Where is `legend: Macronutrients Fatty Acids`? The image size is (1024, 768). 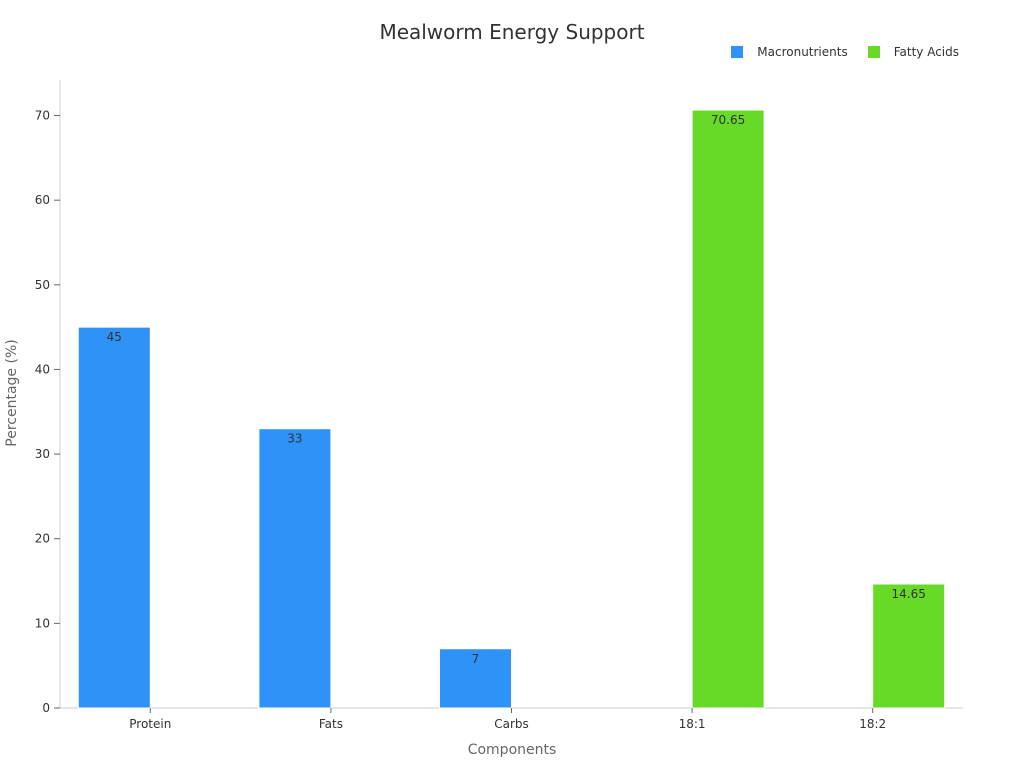 legend: Macronutrients Fatty Acids is located at coordinates (835, 52).